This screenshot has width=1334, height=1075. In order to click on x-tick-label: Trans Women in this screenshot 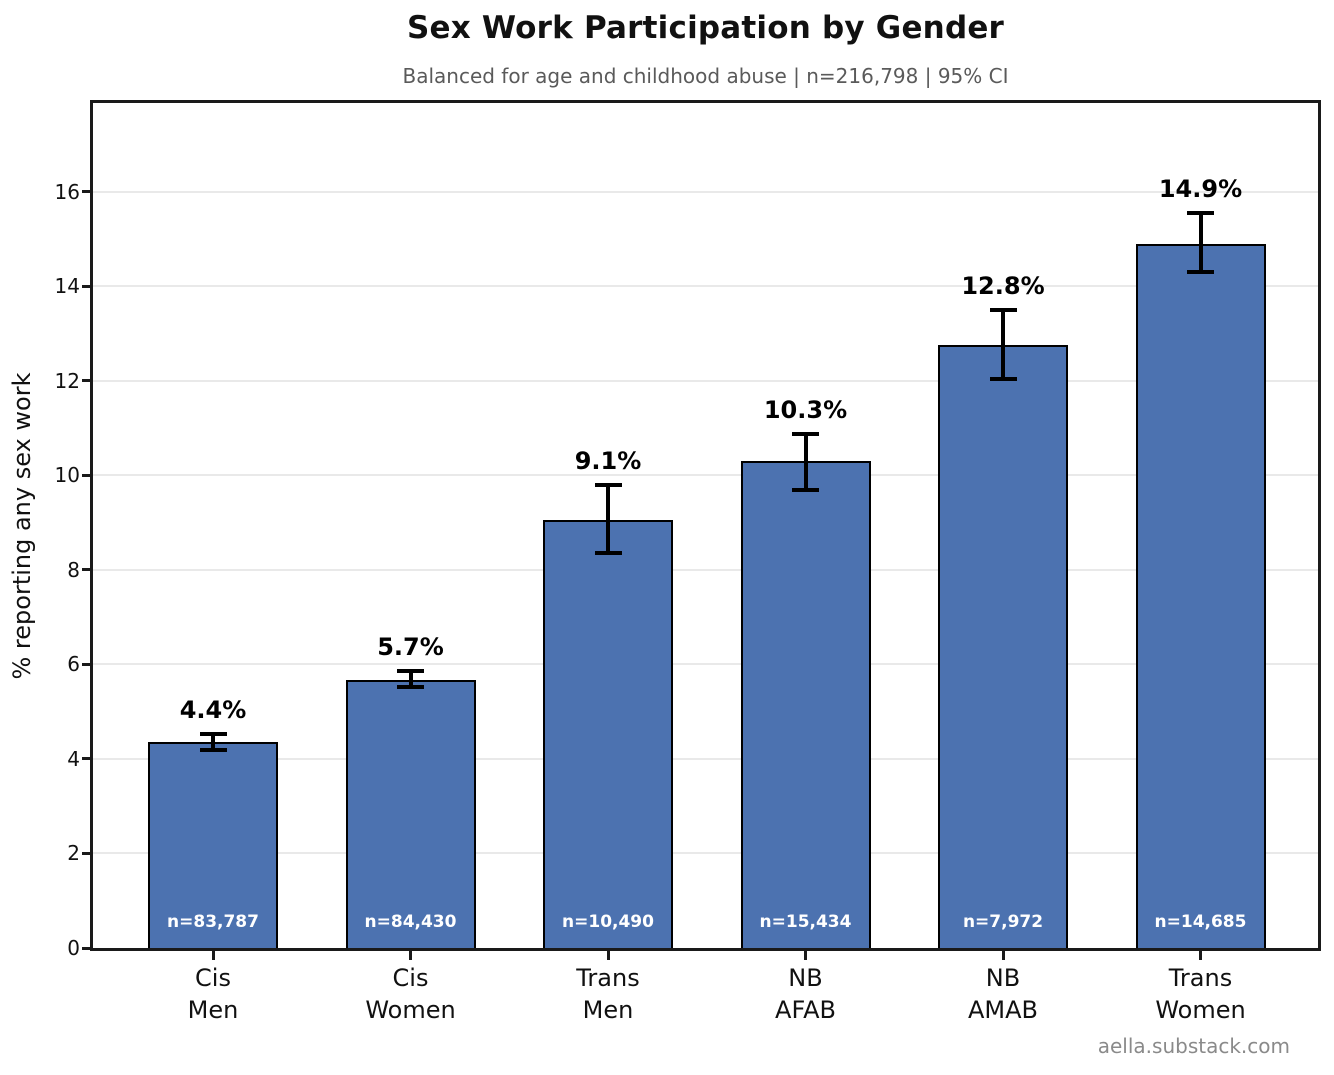, I will do `click(1201, 994)`.